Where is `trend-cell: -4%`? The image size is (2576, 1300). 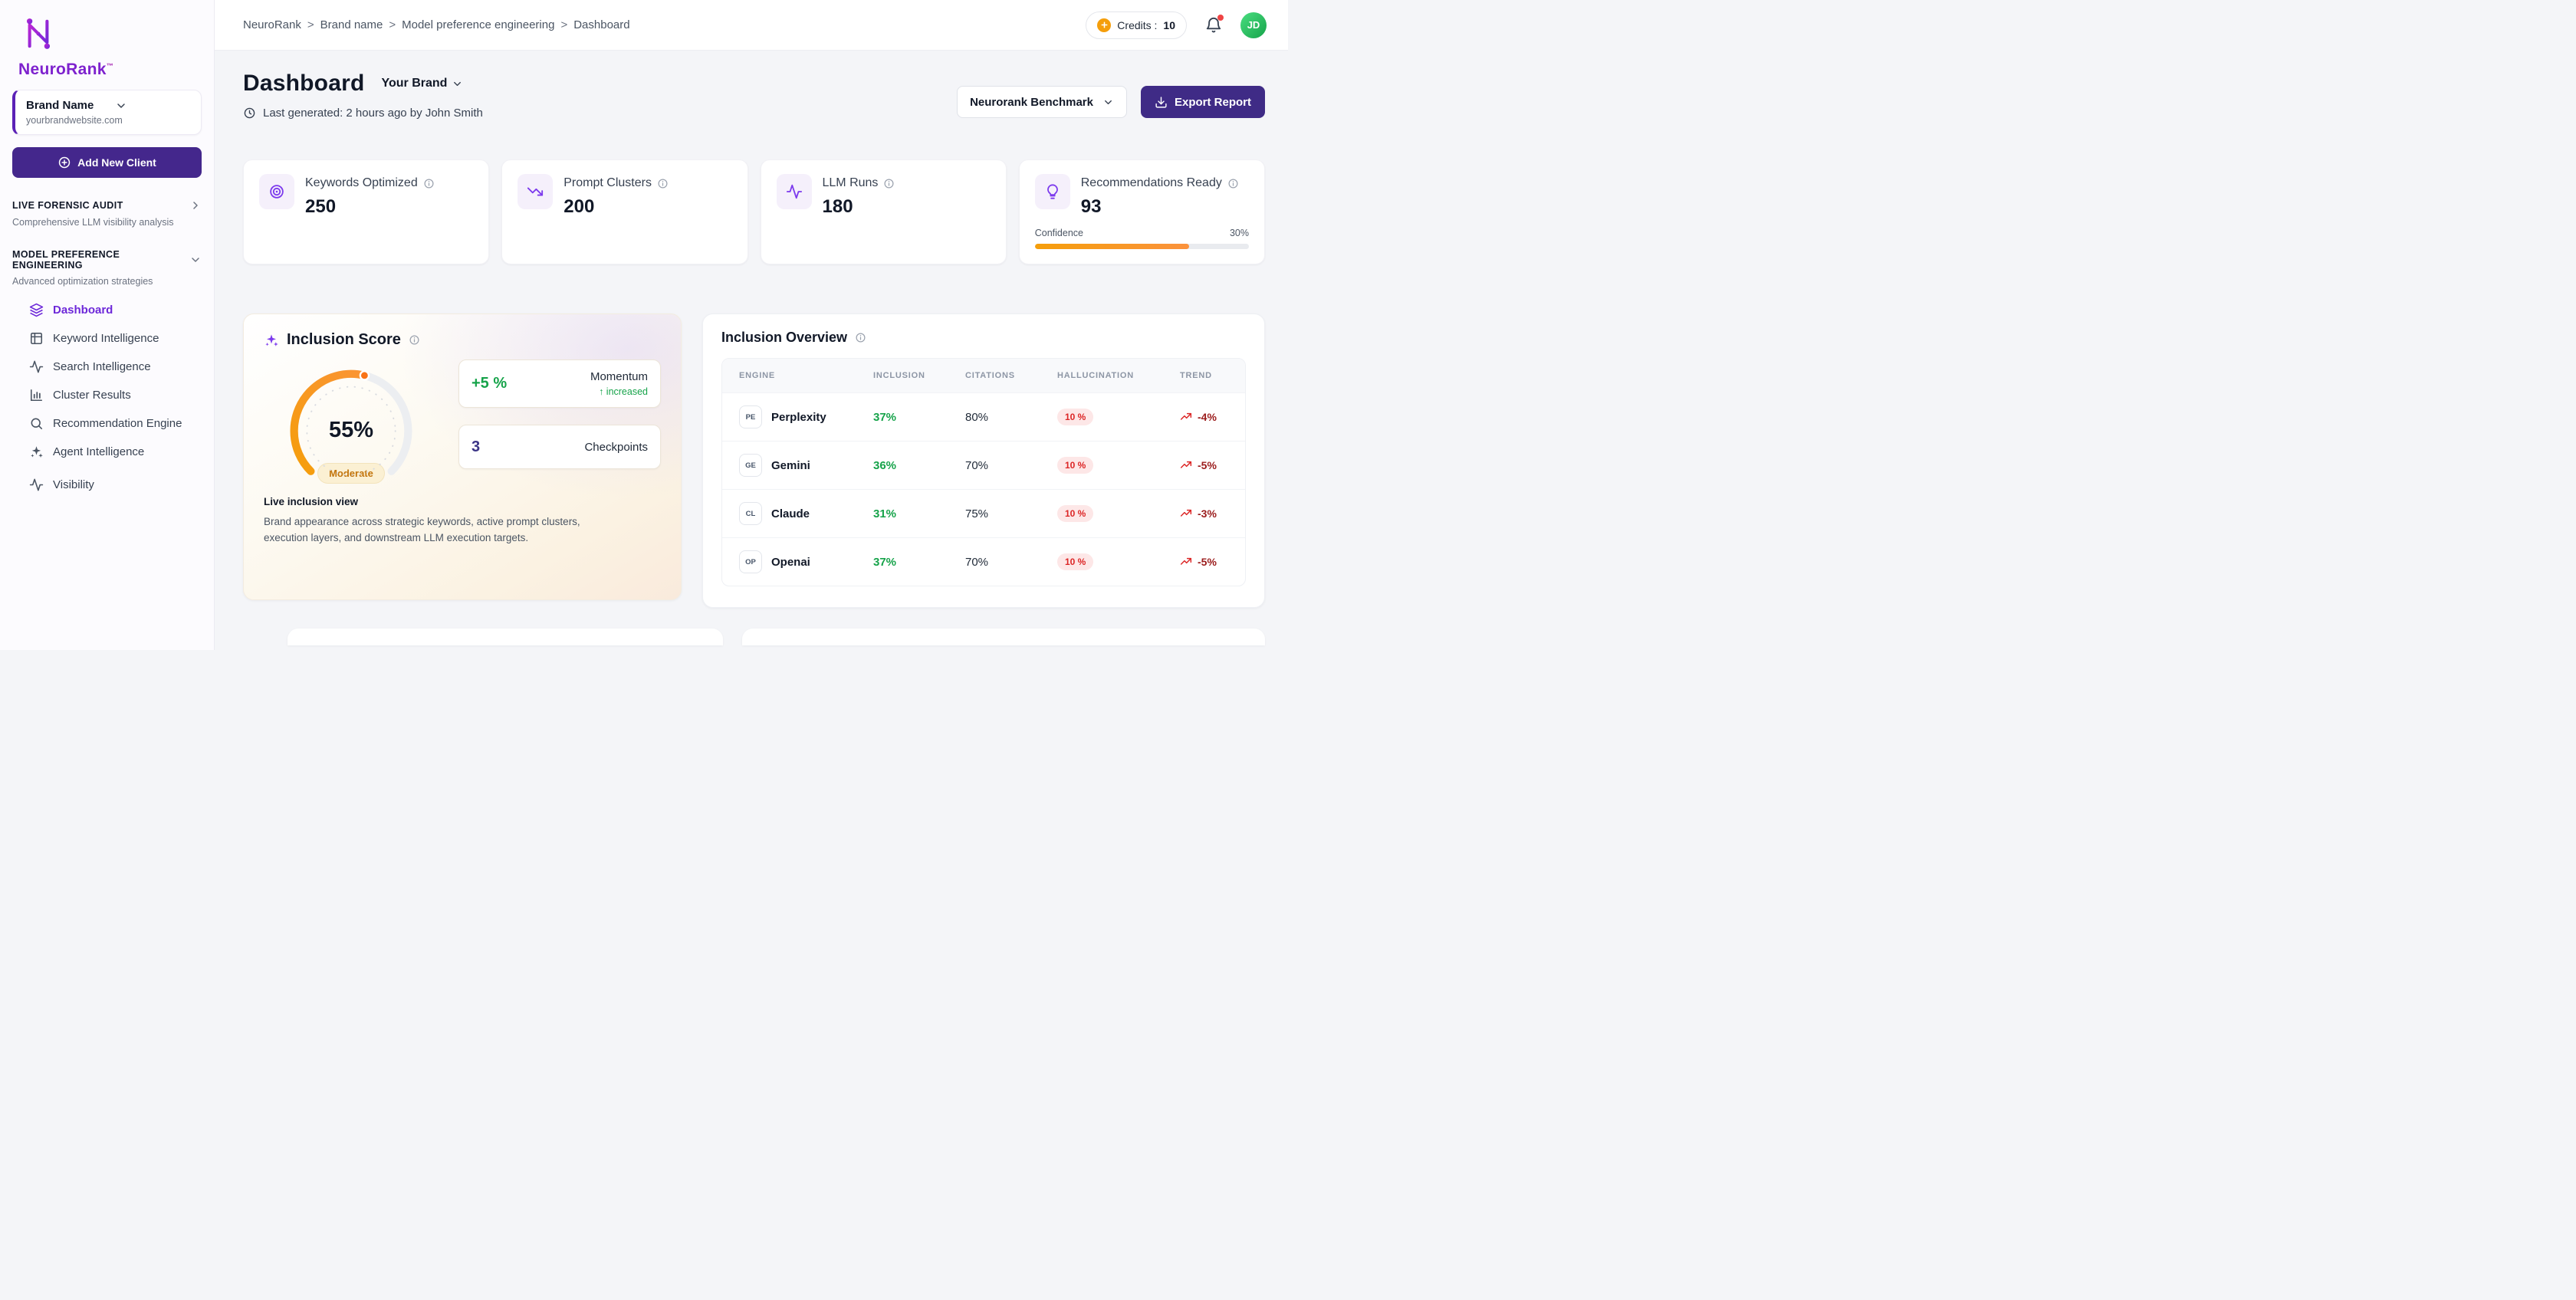 trend-cell: -4% is located at coordinates (1212, 417).